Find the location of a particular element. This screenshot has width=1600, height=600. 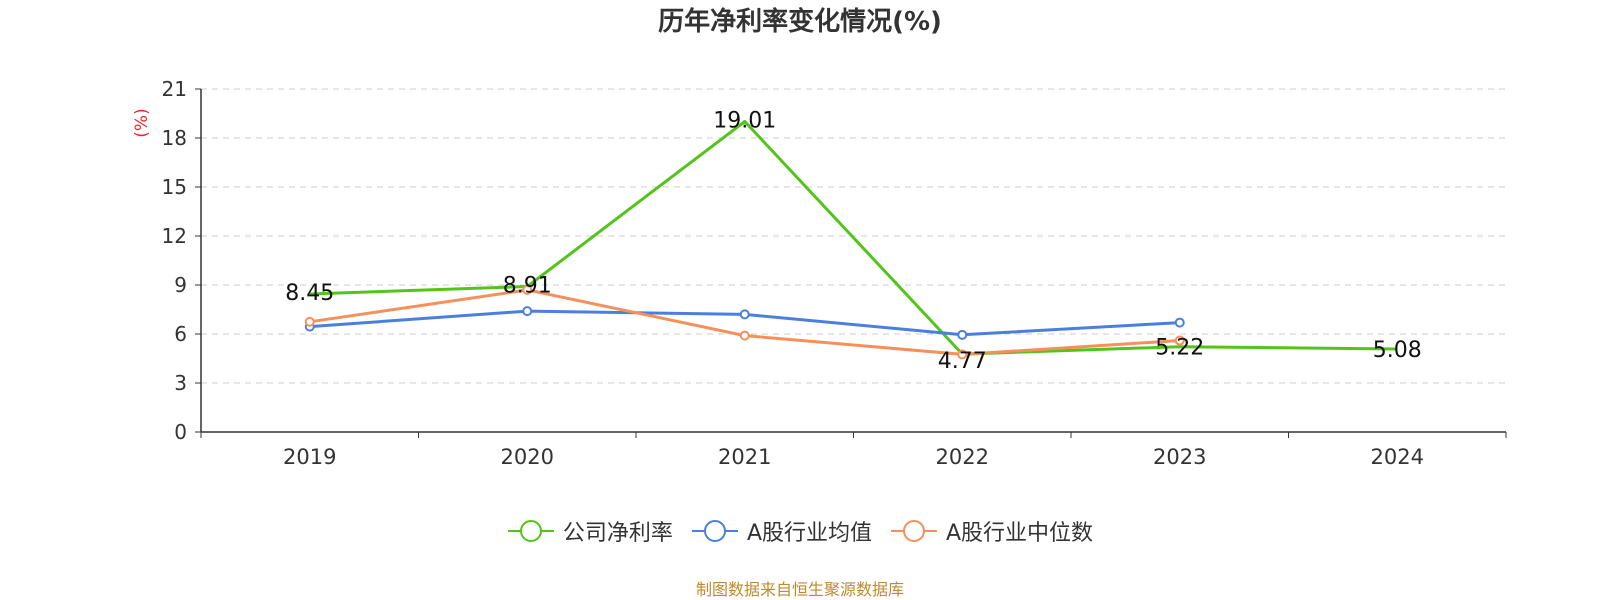

data-label: 8.45 is located at coordinates (309, 293).